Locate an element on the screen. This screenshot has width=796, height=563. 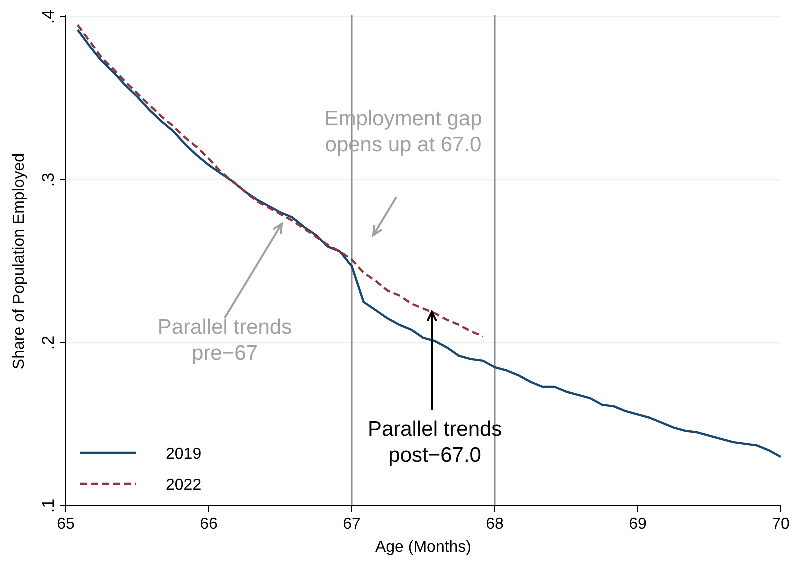
y-tick-label: .4 is located at coordinates (48, 17).